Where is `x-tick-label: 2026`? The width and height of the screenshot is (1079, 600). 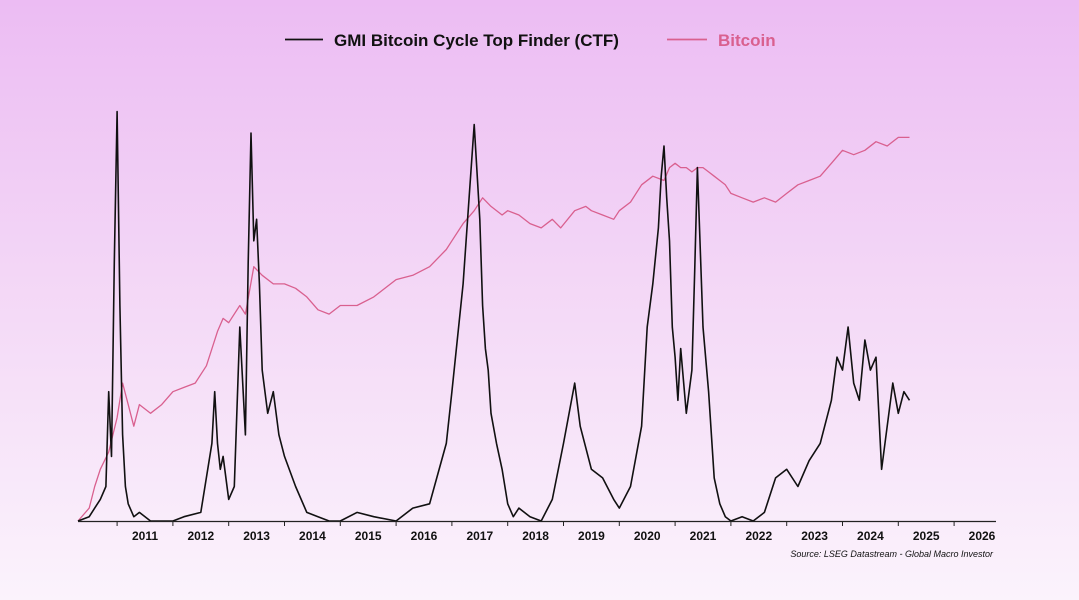
x-tick-label: 2026 is located at coordinates (982, 536).